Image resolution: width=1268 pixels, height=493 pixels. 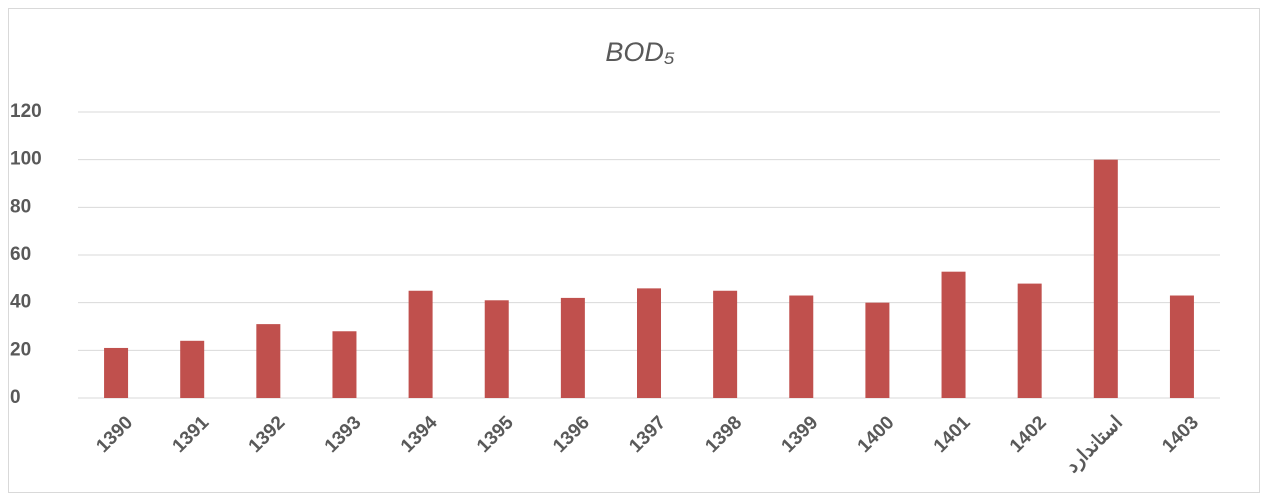 I want to click on y-tick-label: 60, so click(x=20, y=254).